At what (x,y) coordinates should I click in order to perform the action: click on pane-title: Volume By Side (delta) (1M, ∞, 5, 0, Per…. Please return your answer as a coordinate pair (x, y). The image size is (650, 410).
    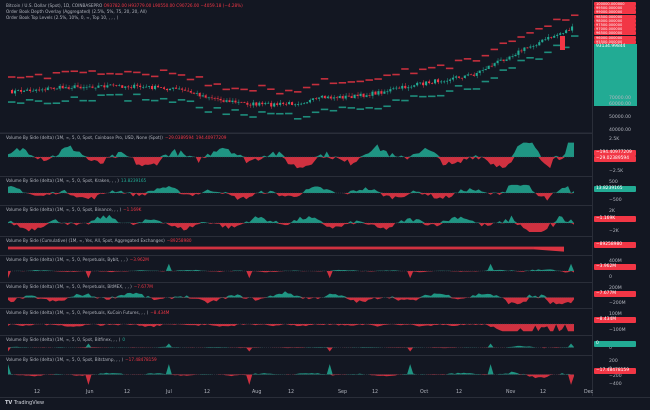
    Looking at the image, I should click on (77, 312).